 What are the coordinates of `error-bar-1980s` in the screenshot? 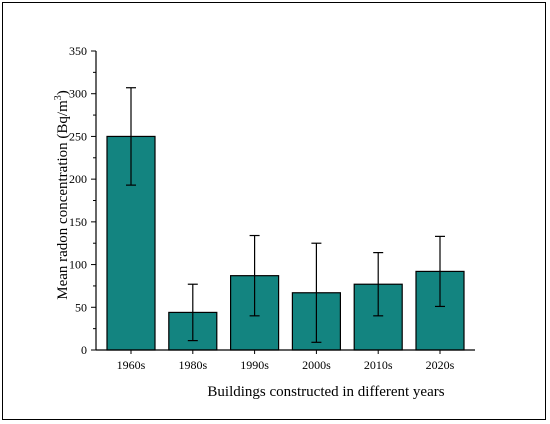 It's located at (192, 312).